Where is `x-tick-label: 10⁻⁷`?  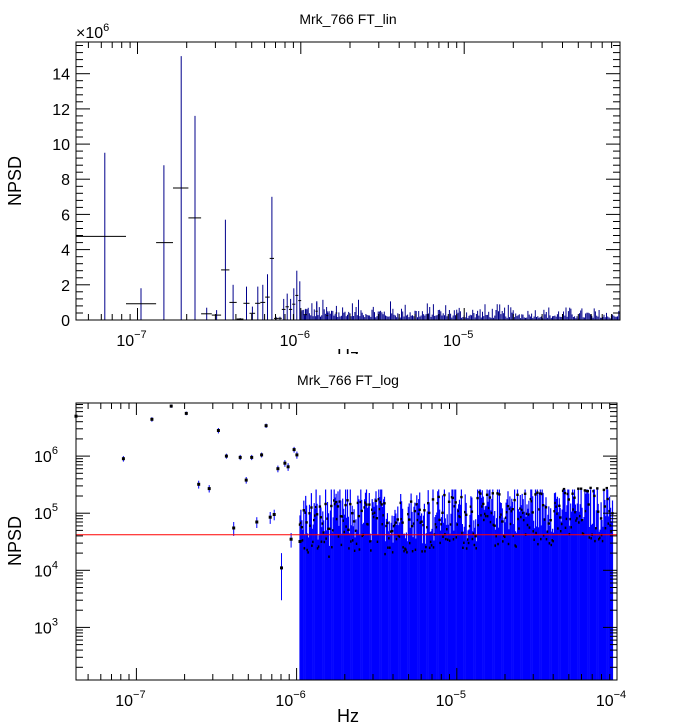 x-tick-label: 10⁻⁷ is located at coordinates (131, 339).